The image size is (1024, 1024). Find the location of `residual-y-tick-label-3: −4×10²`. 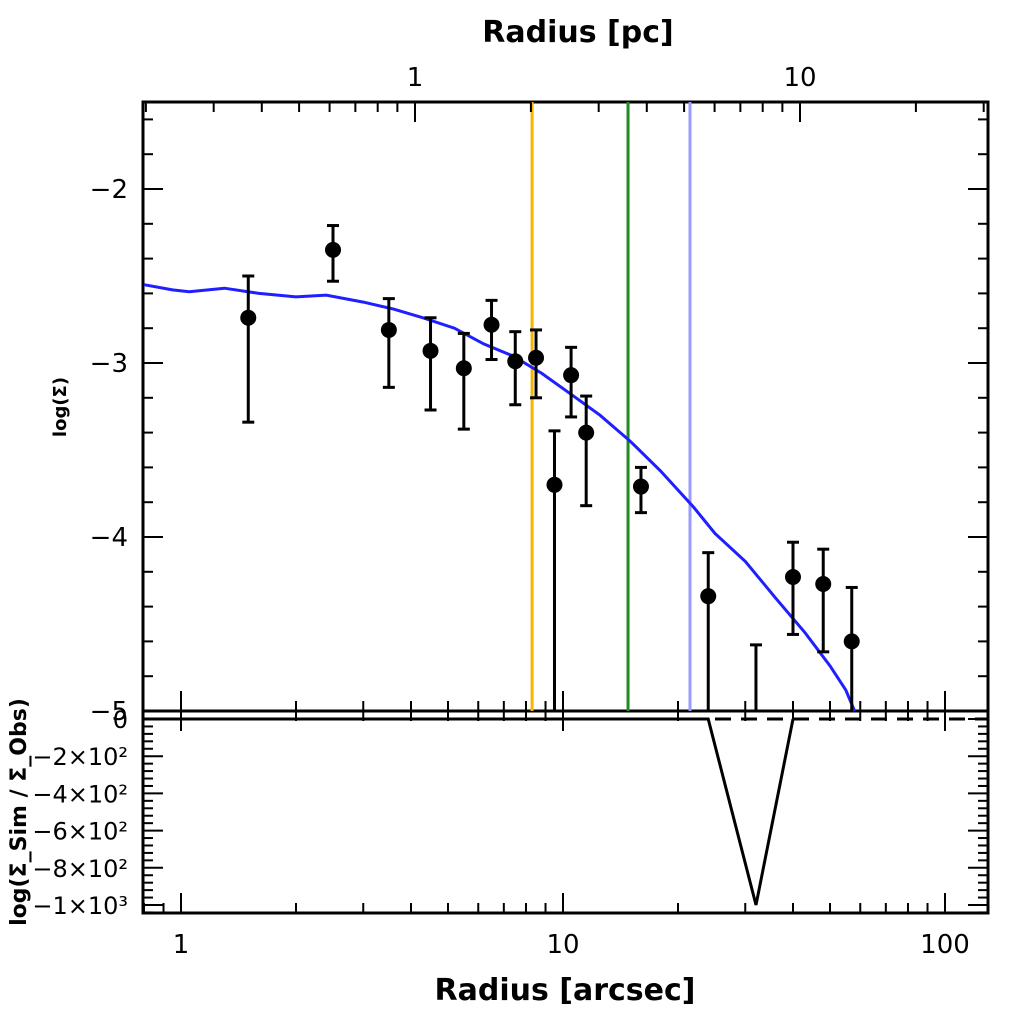

residual-y-tick-label-3: −4×10² is located at coordinates (80, 794).